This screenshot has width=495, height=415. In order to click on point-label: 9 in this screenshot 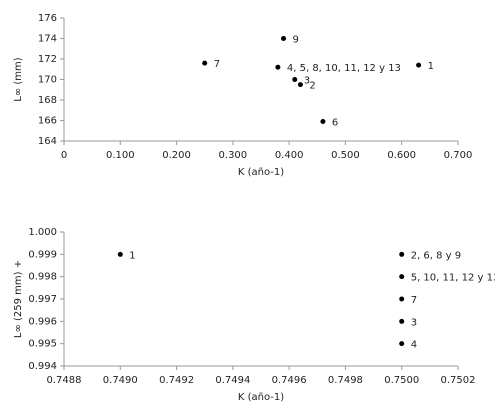, I will do `click(296, 40)`.